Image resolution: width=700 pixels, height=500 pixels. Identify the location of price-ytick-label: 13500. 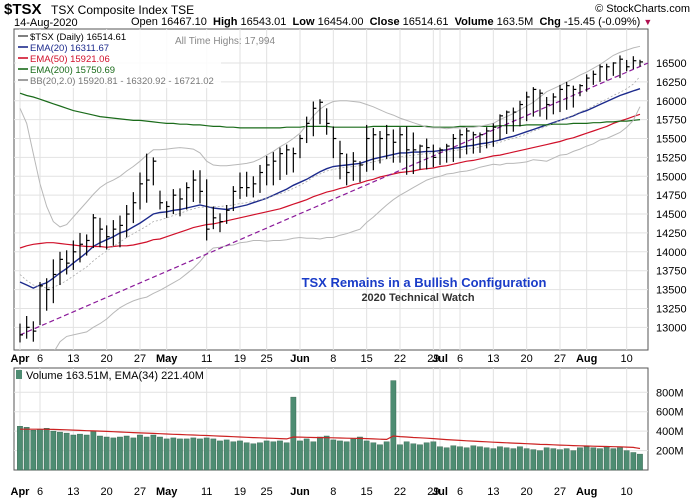
(671, 291).